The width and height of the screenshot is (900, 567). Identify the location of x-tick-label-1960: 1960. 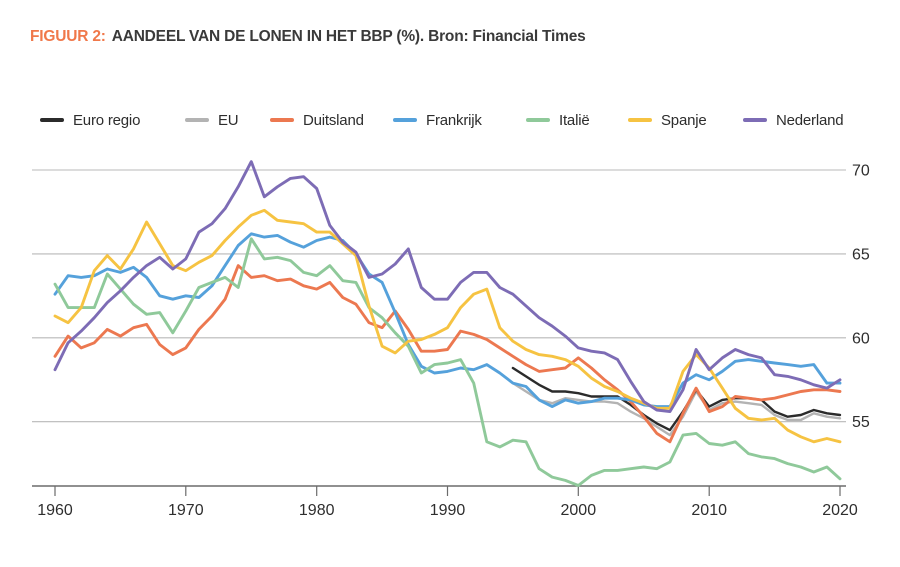
(55, 510).